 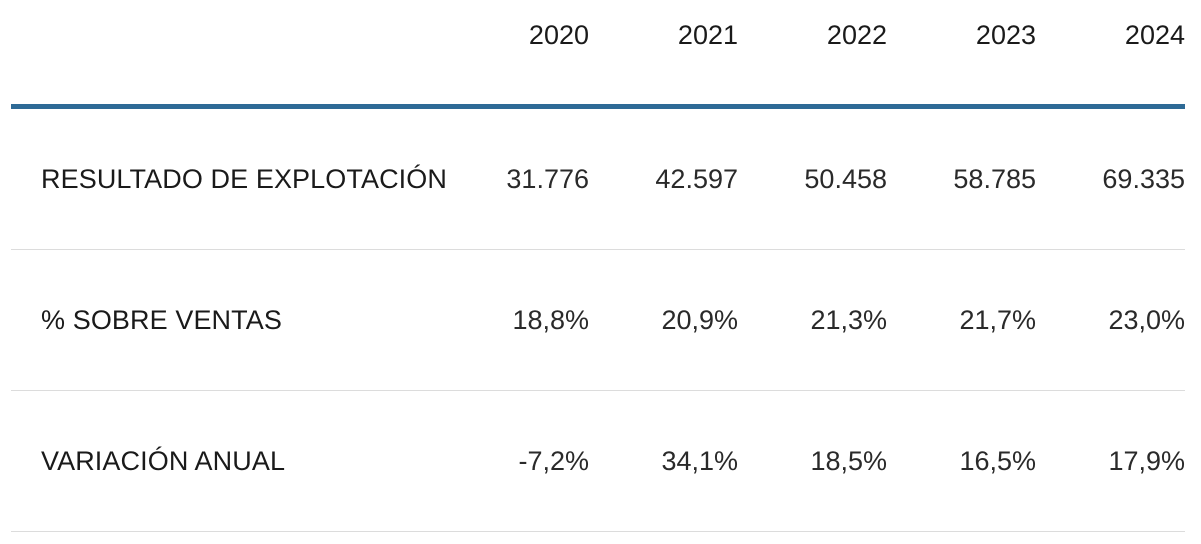 What do you see at coordinates (1143, 179) in the screenshot?
I see `table-cell: 69.335` at bounding box center [1143, 179].